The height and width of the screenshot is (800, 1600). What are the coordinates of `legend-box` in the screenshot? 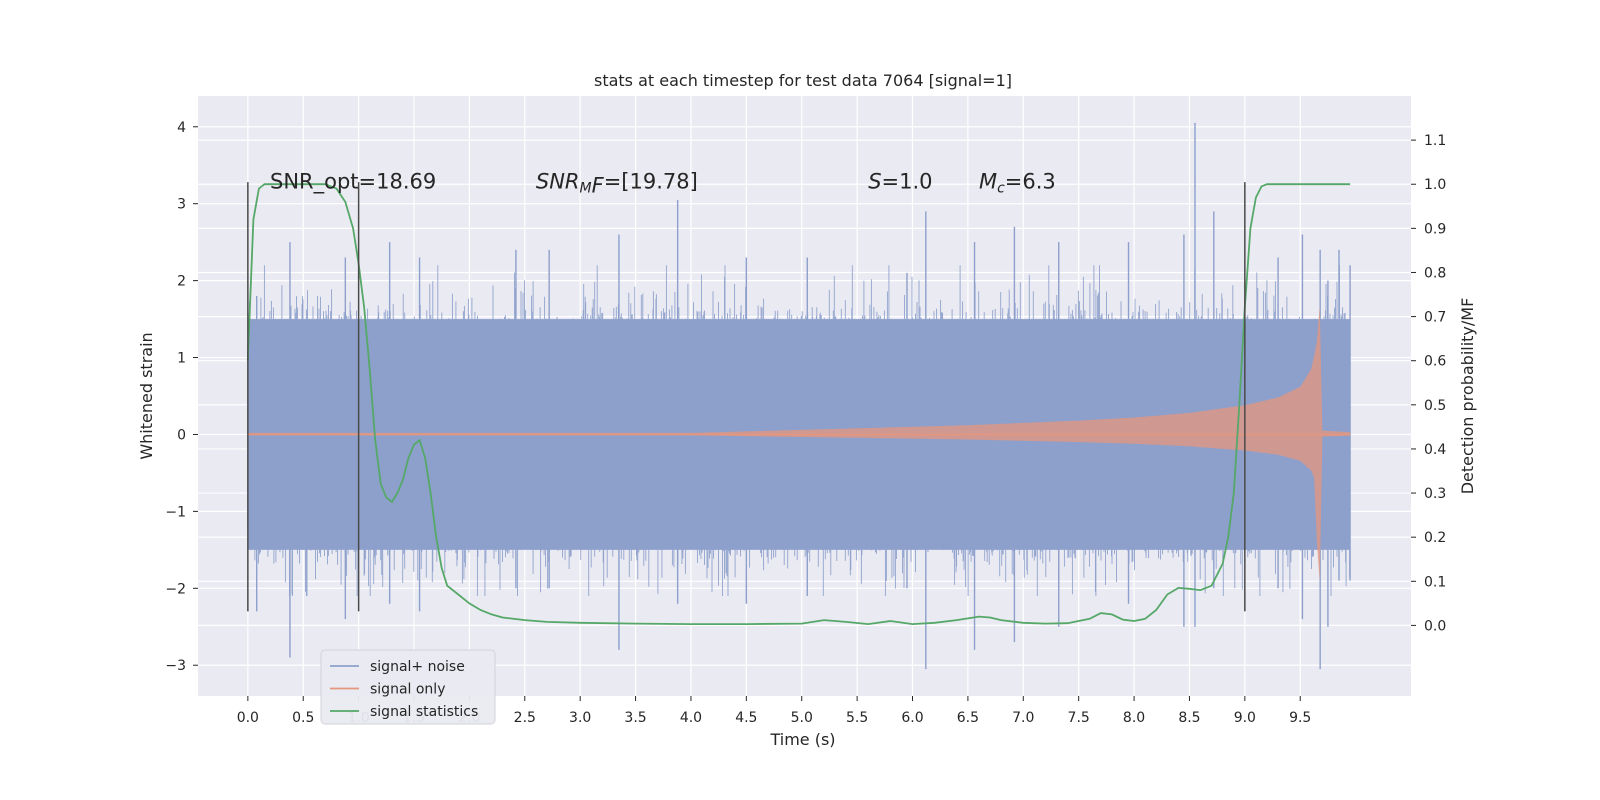 It's located at (408, 687).